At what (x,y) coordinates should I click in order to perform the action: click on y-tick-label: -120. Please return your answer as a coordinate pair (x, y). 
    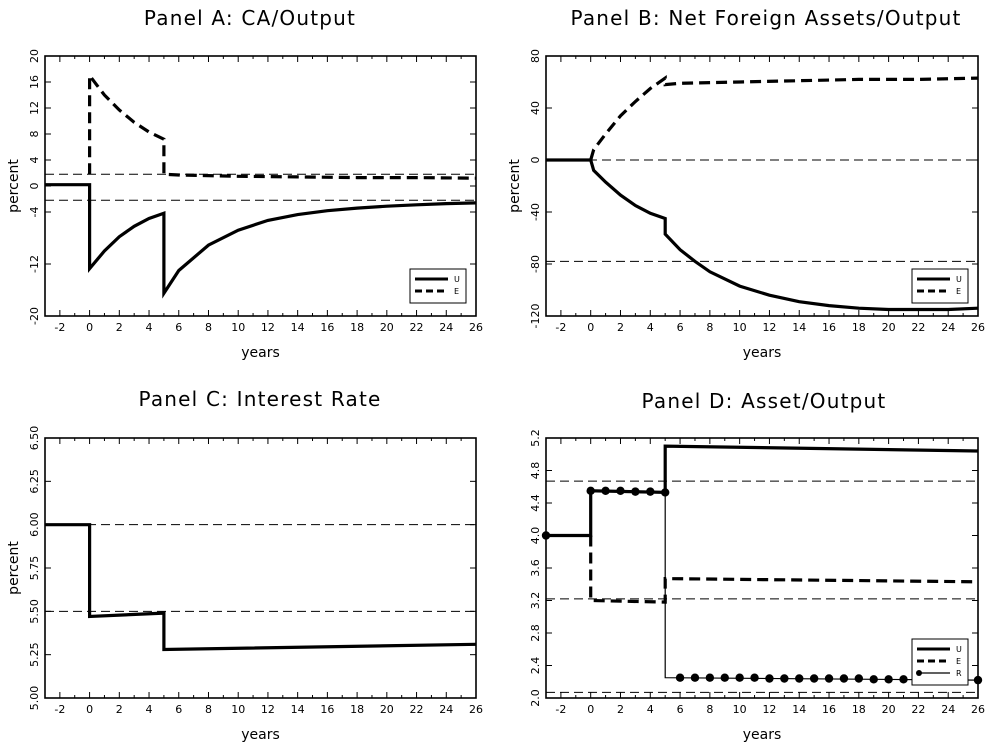
    Looking at the image, I should click on (535, 316).